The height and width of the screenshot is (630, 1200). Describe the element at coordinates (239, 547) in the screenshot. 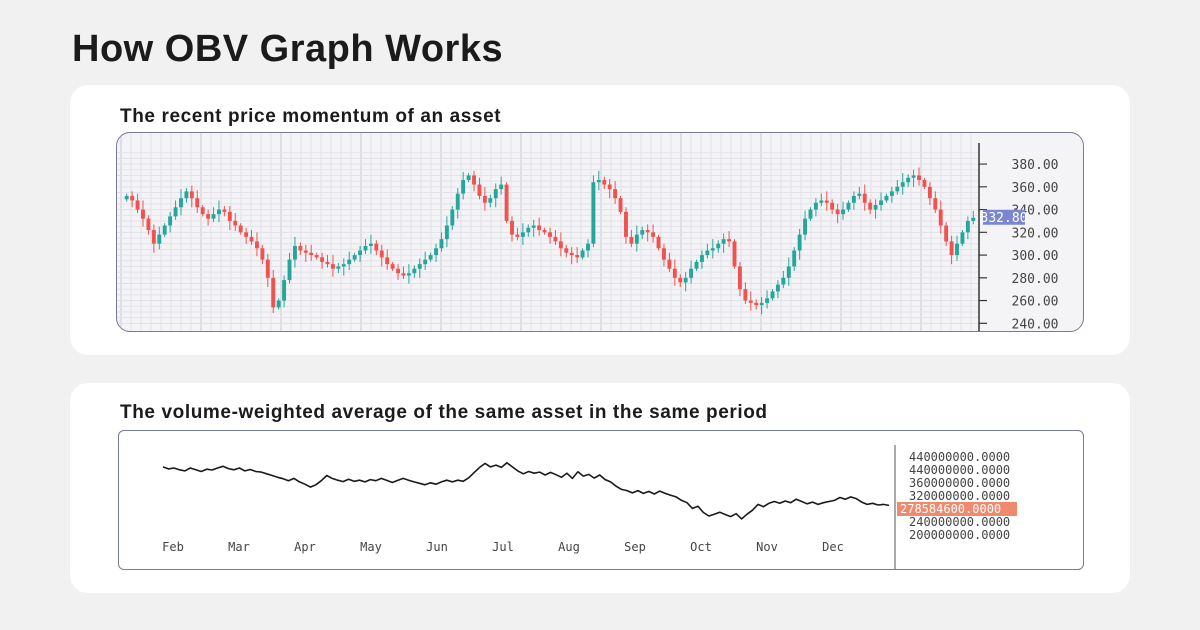

I see `x-tick-label: Mar` at that location.